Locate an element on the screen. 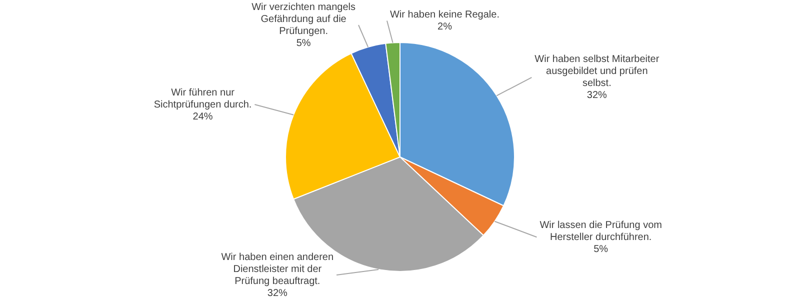  slice-label: Wir verzichten mangels Gefährdung auf die Prüfungen. is located at coordinates (304, 19).